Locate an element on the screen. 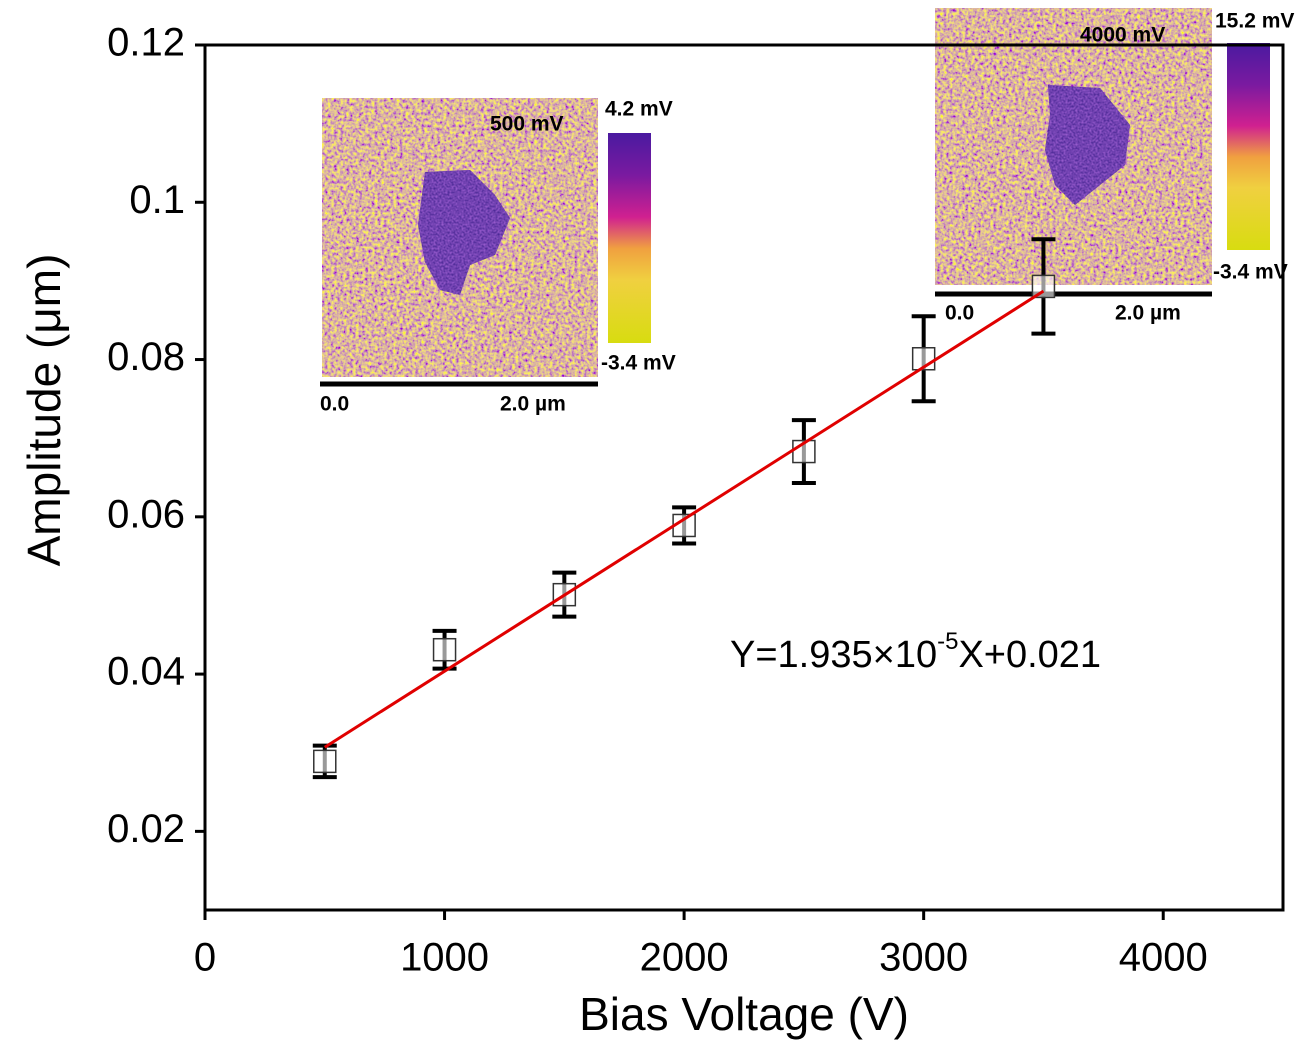 The height and width of the screenshot is (1055, 1314). x-tick-label: 4000 is located at coordinates (1163, 958).